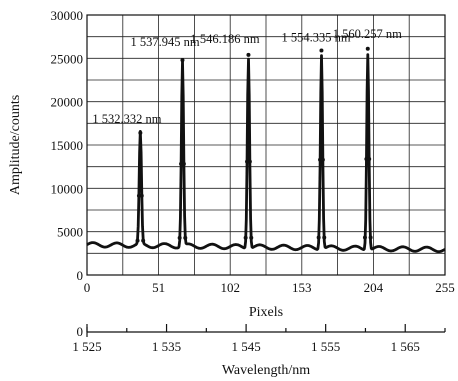 This screenshot has height=381, width=458. What do you see at coordinates (70, 232) in the screenshot?
I see `y-tick-label: 5000` at bounding box center [70, 232].